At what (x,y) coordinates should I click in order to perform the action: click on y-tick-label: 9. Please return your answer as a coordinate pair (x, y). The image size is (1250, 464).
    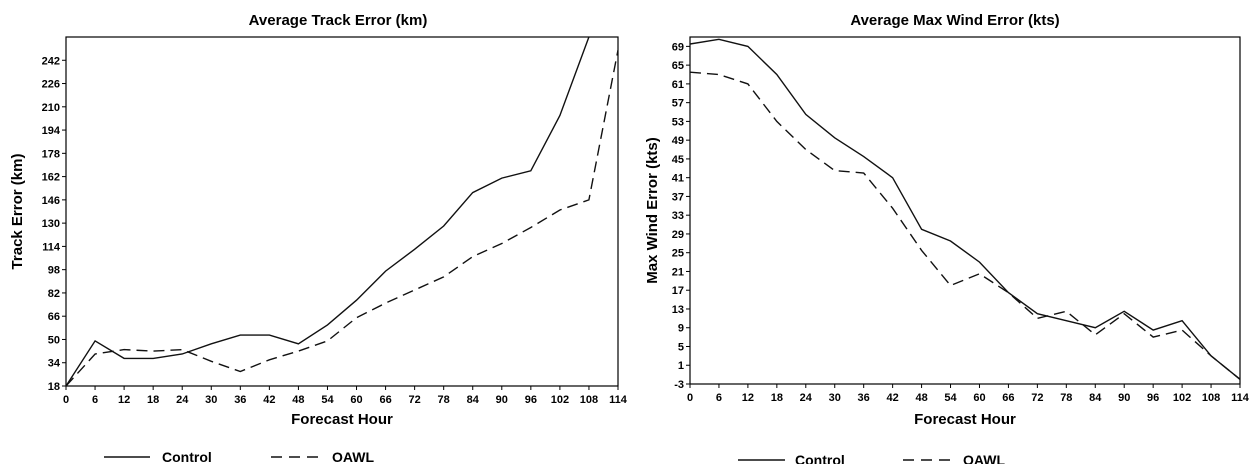
    Looking at the image, I should click on (681, 329).